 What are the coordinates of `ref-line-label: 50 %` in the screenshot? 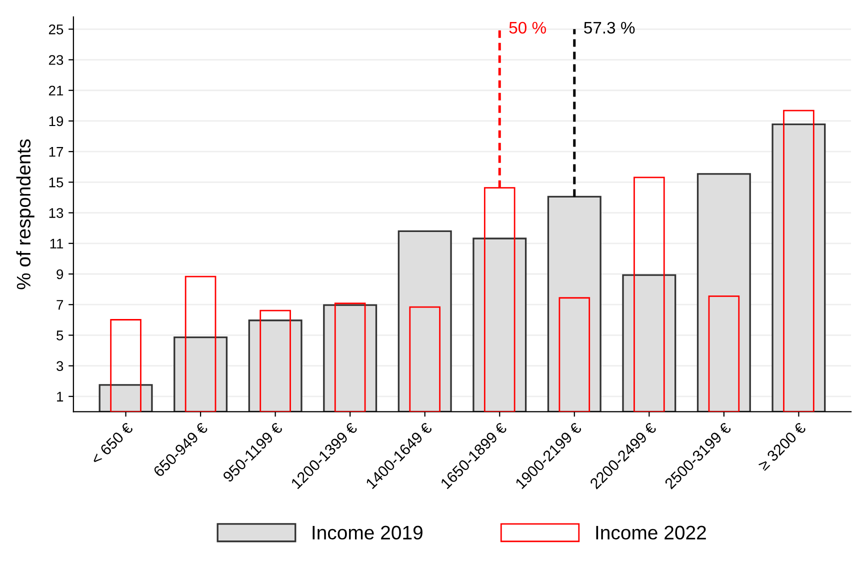 It's located at (527, 28).